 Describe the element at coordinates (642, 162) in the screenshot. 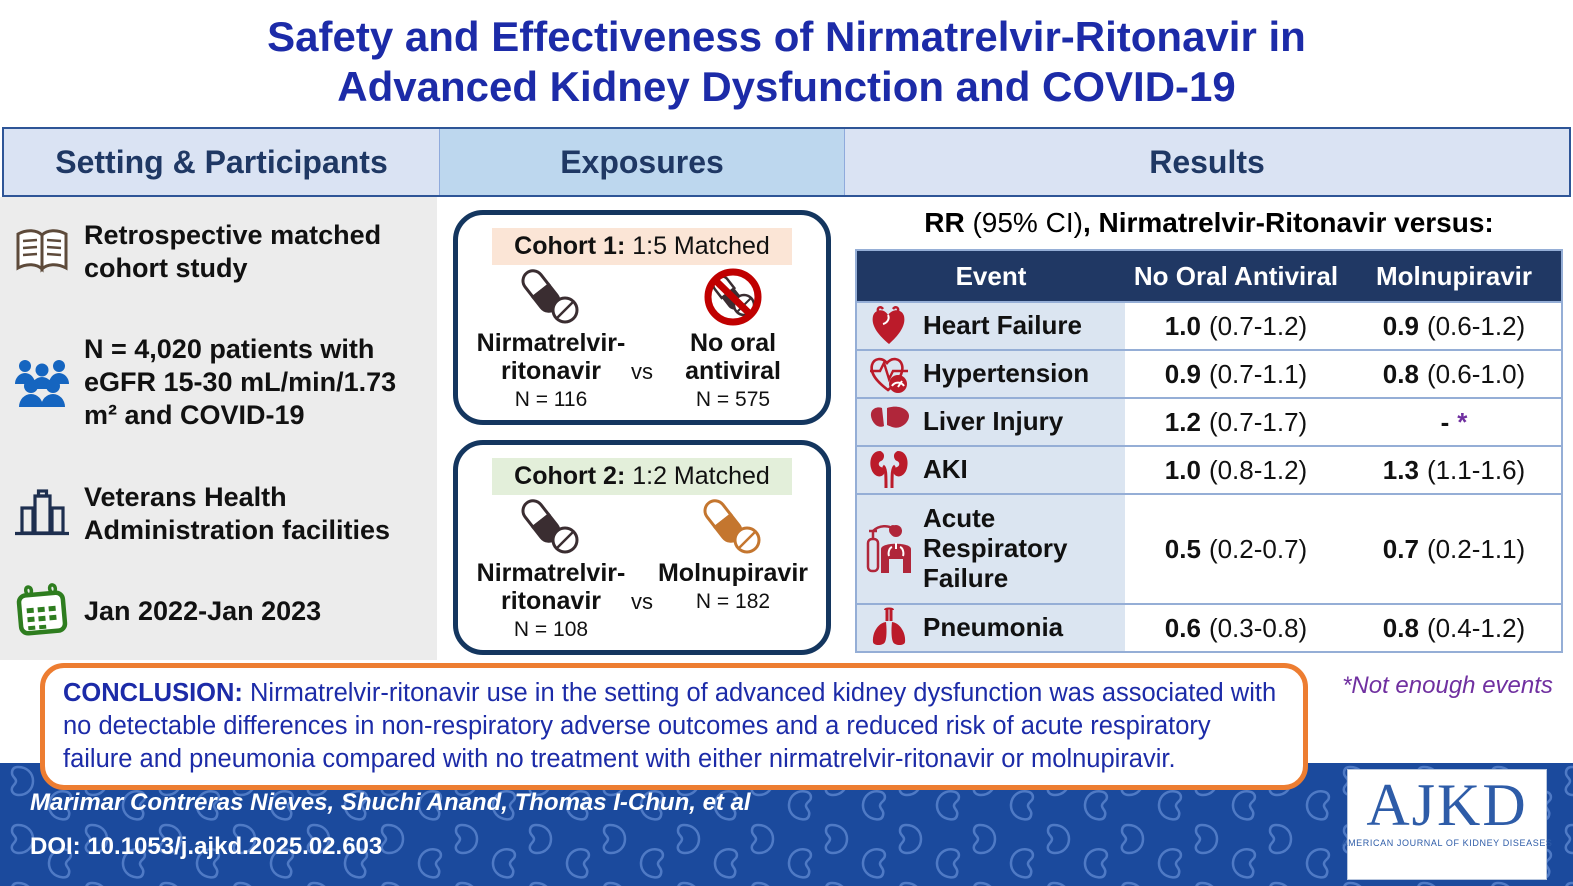

I see `column-header-exposures: Exposures` at that location.